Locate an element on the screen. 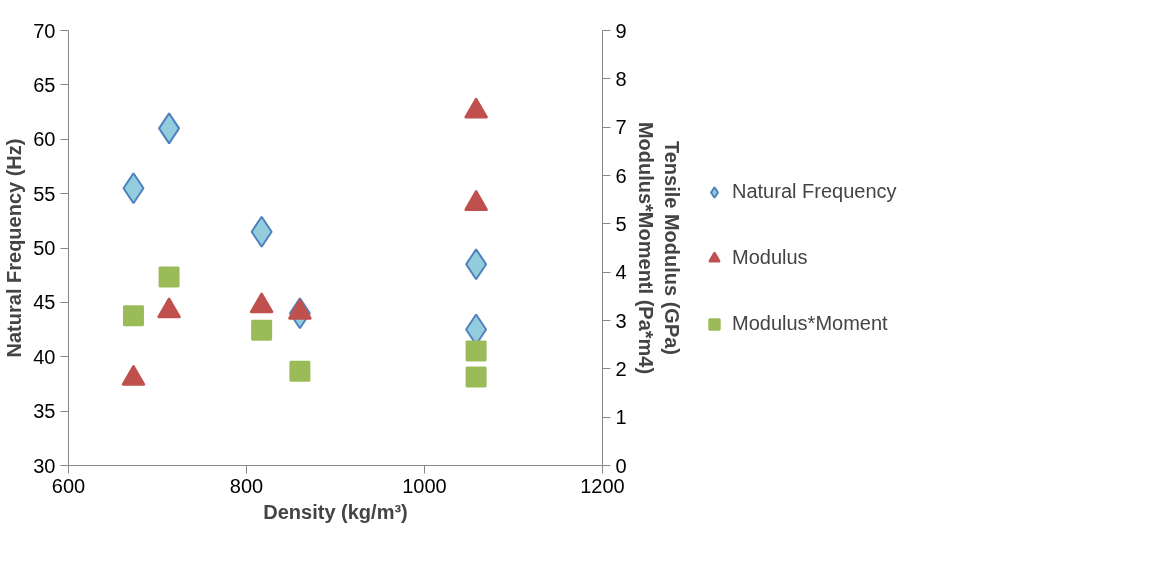 The image size is (1155, 582). y-tick-label: 30 is located at coordinates (44, 465).